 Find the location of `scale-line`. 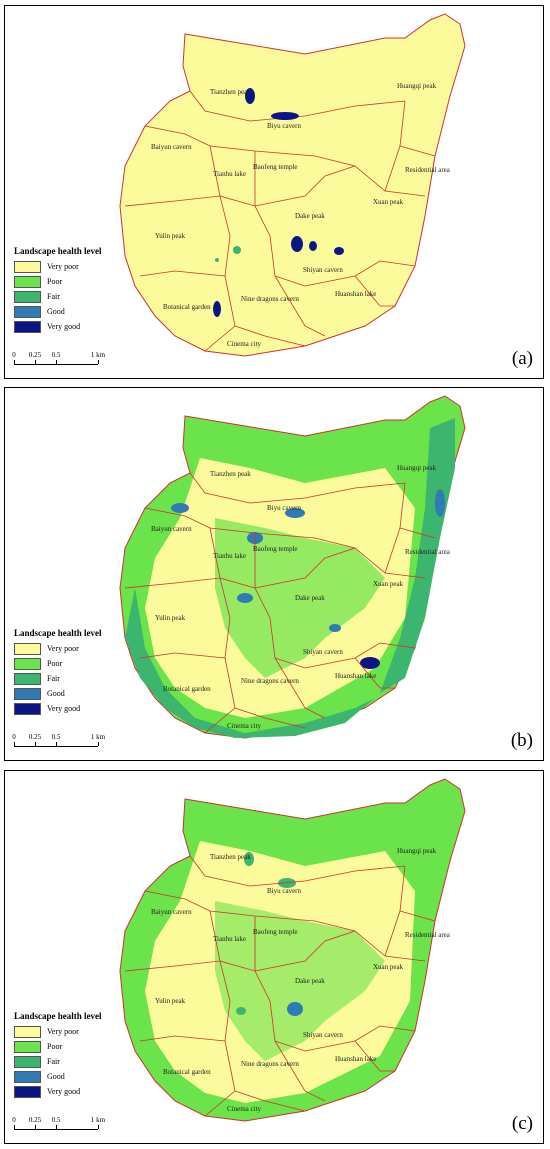

scale-line is located at coordinates (56, 746).